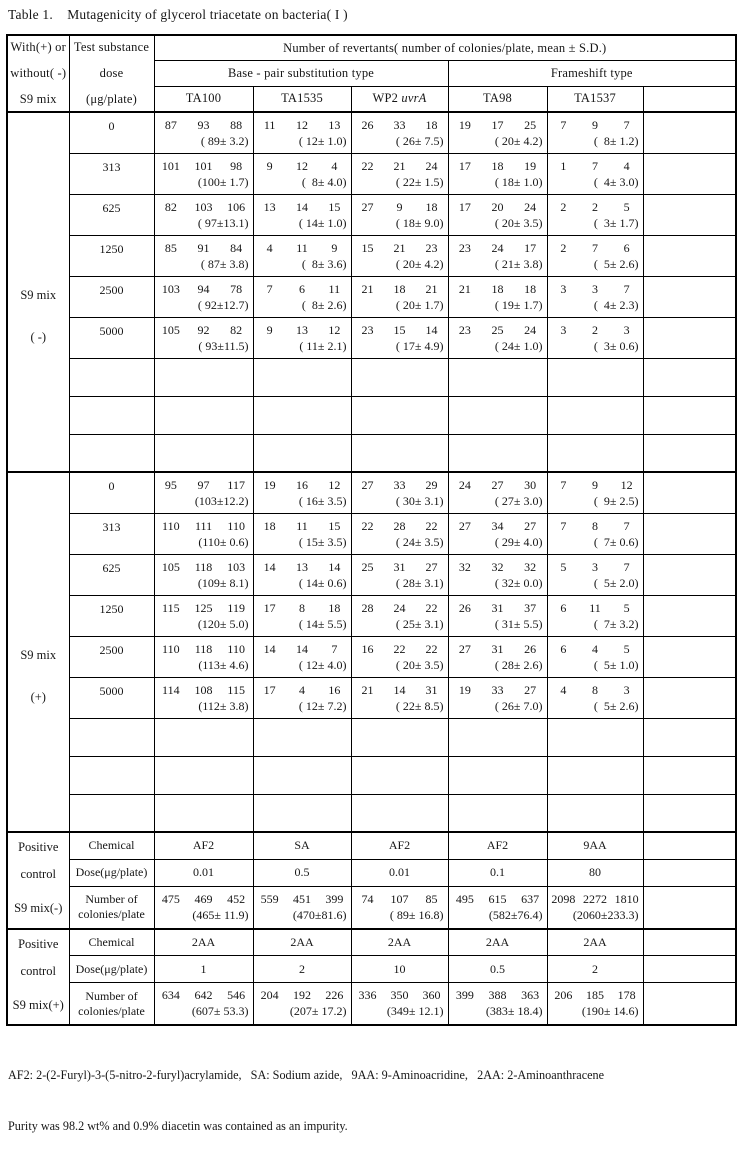 Image resolution: width=738 pixels, height=1169 pixels. I want to click on chemical-value: 9AA, so click(595, 845).